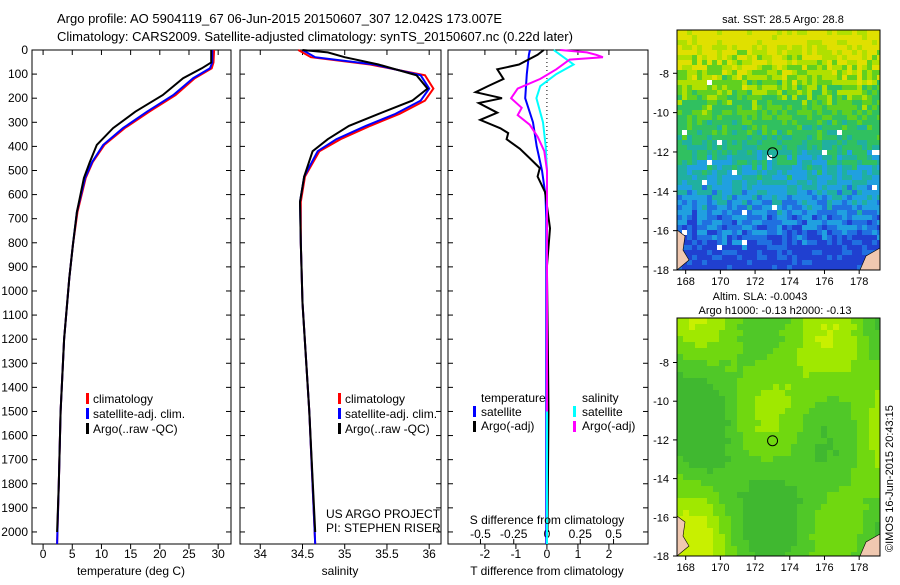 The height and width of the screenshot is (585, 900). I want to click on legend-title-temperature: temperature, so click(513, 398).